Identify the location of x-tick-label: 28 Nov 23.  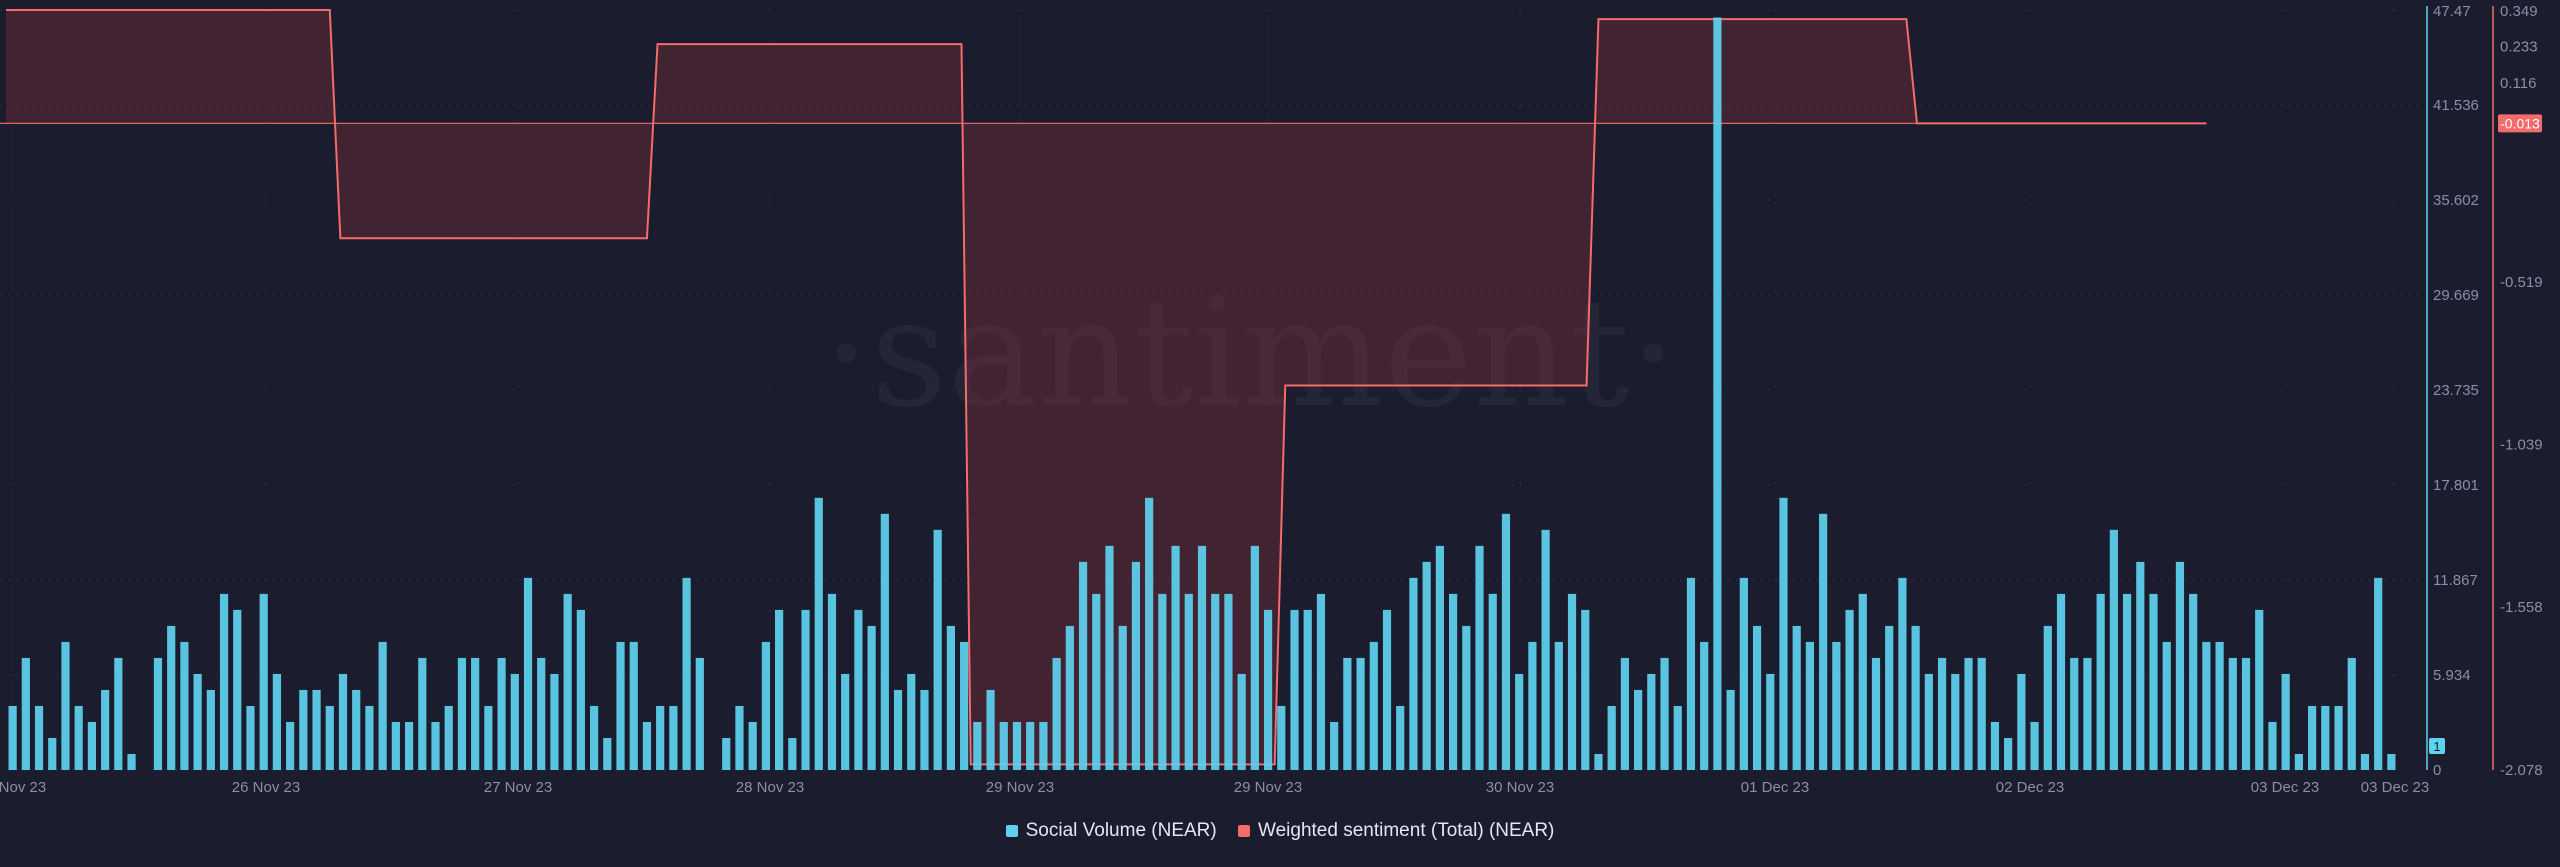
(770, 787).